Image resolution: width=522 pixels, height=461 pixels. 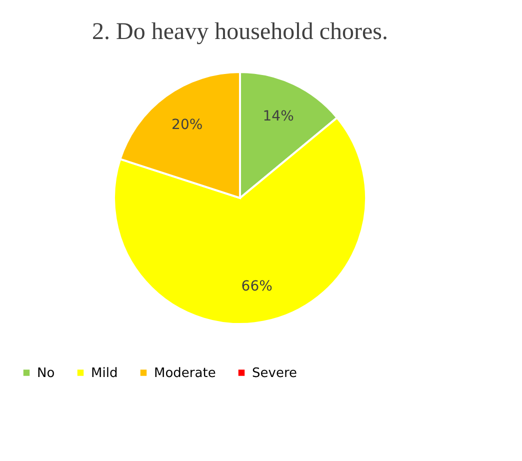 What do you see at coordinates (46, 373) in the screenshot?
I see `legend-label: No` at bounding box center [46, 373].